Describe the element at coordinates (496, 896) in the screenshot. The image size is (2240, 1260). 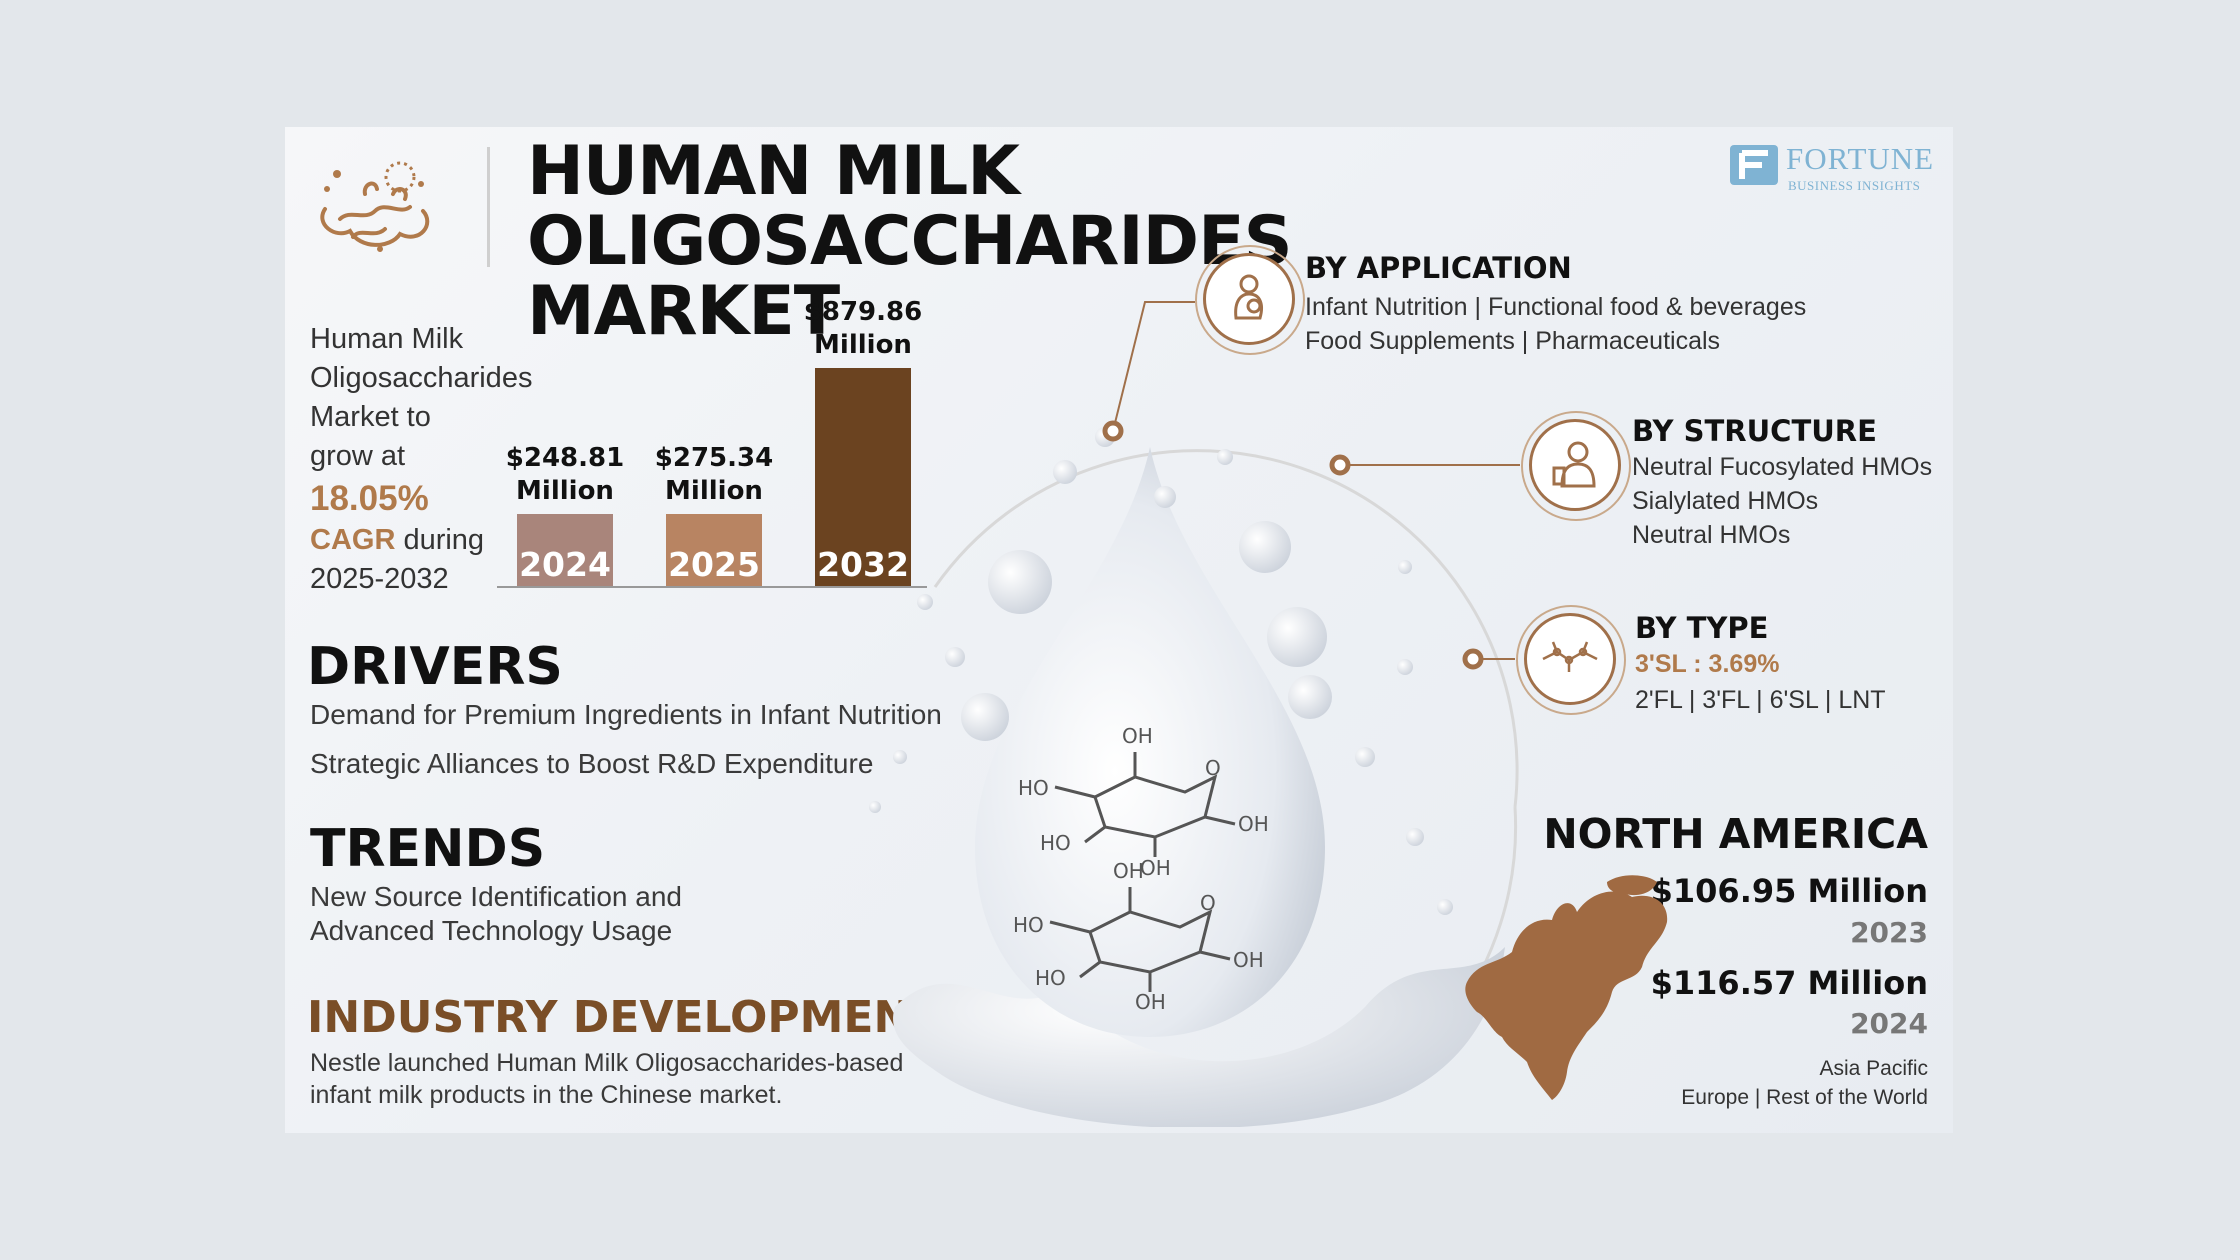
I see `trend-line: New Source Identification and` at that location.